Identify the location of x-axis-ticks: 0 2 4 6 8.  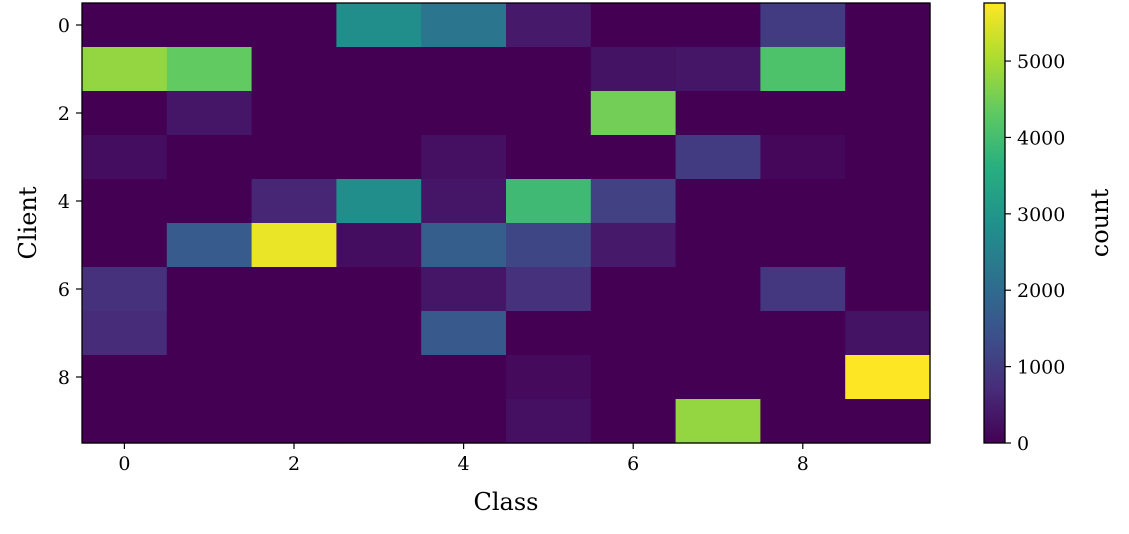
(463, 459).